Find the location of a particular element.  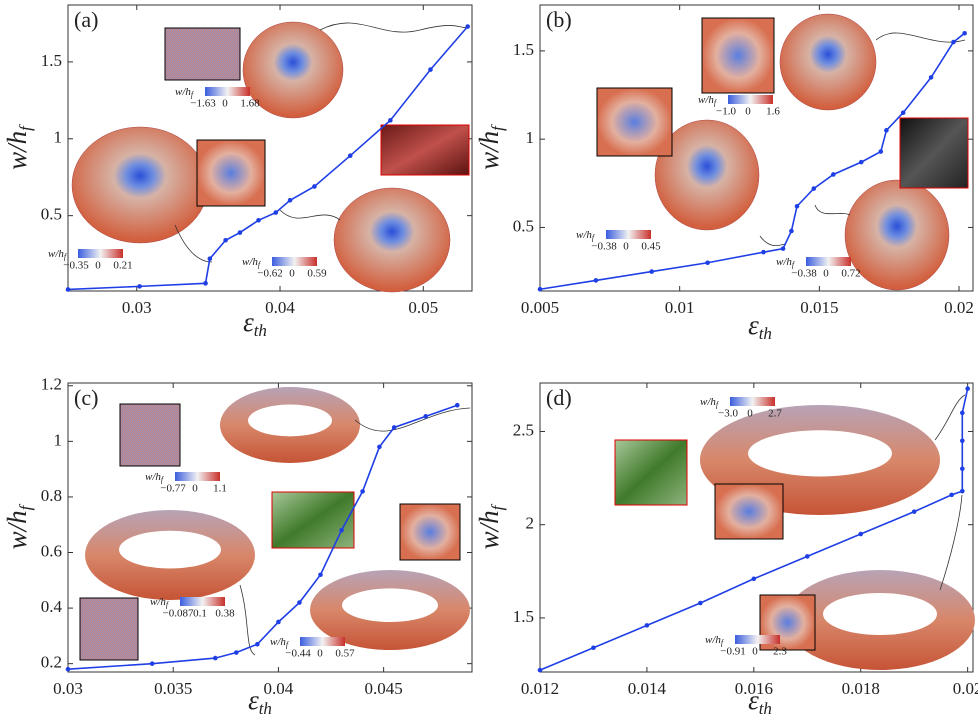

data-line is located at coordinates (262, 537).